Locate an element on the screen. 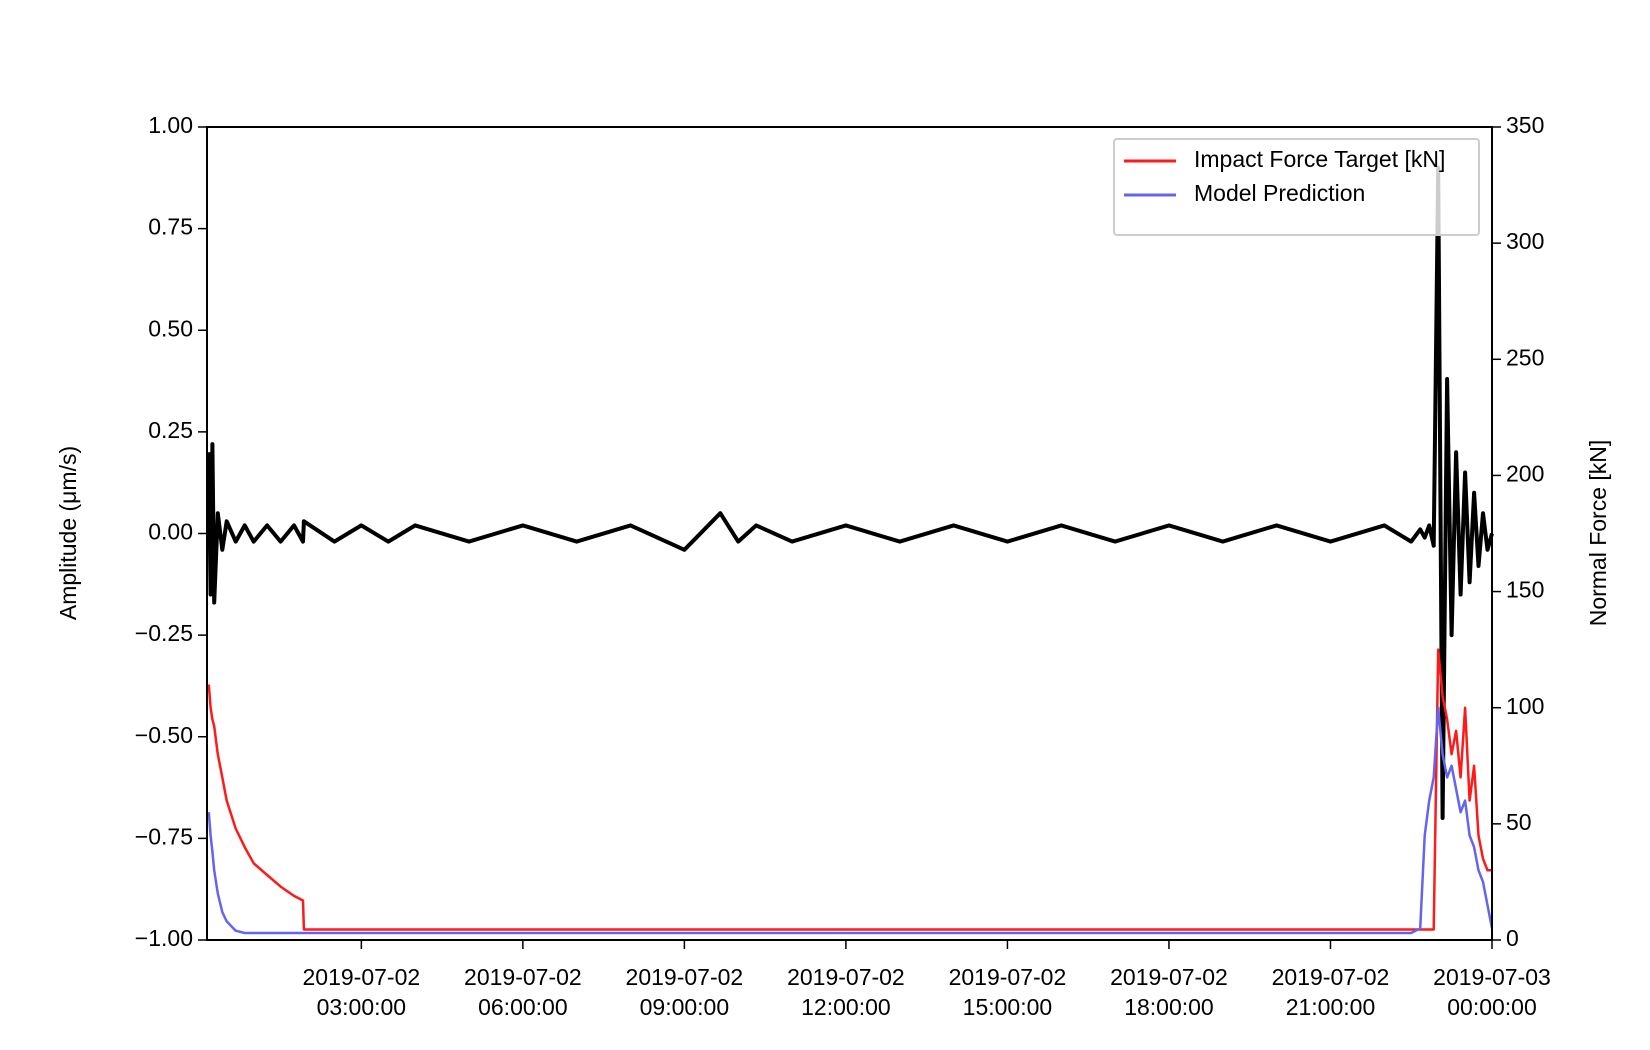  x-tick-label: 2019-07-02 15:00:00 is located at coordinates (1007, 992).